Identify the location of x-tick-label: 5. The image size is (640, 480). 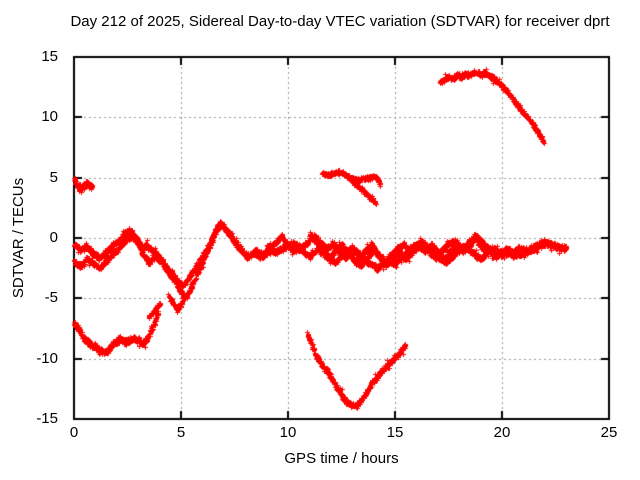
(181, 432).